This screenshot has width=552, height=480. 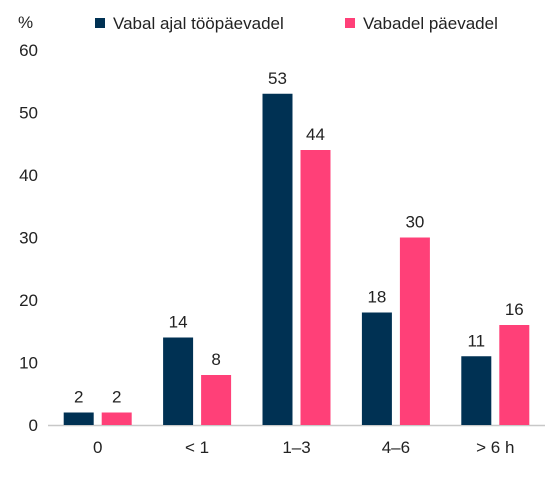 I want to click on x-category-label: < 1, so click(x=197, y=447).